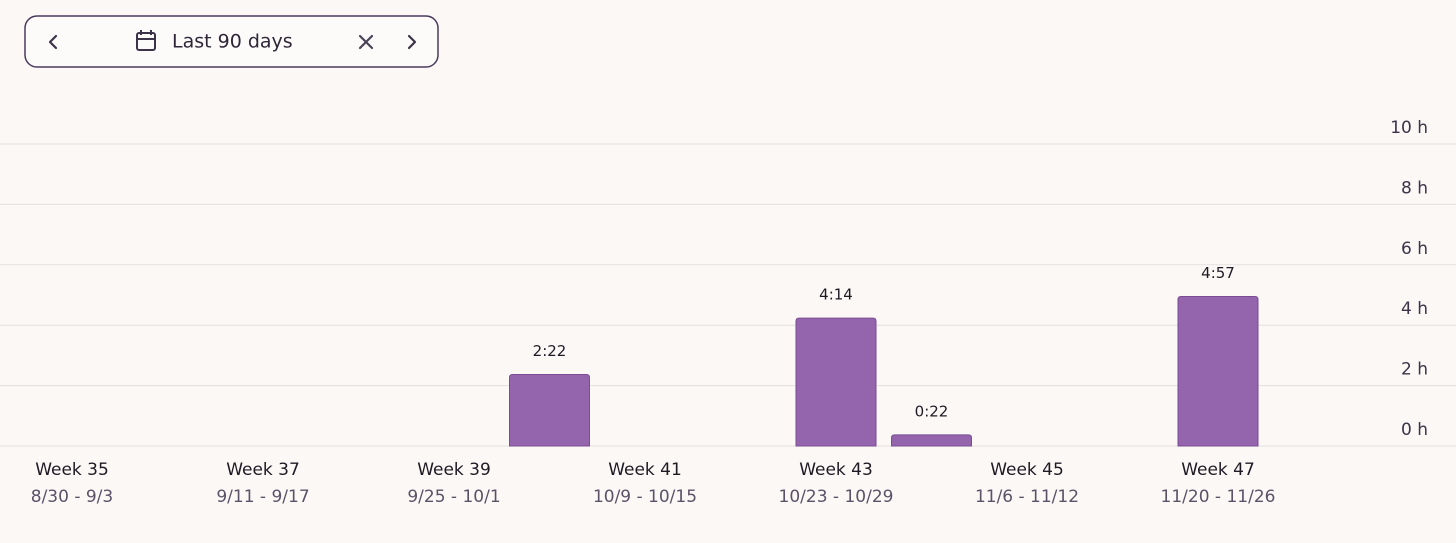  I want to click on x-tick-sublabel: 9/25 - 10/1, so click(453, 497).